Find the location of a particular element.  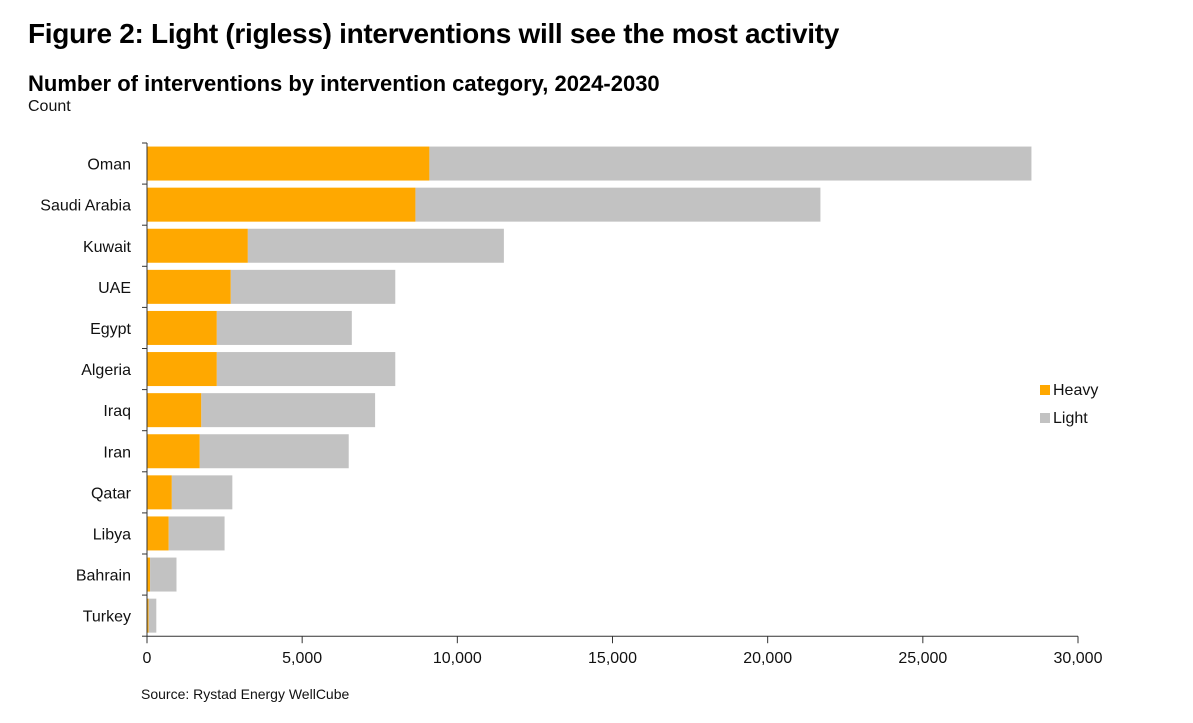

category-label: UAE is located at coordinates (114, 288).